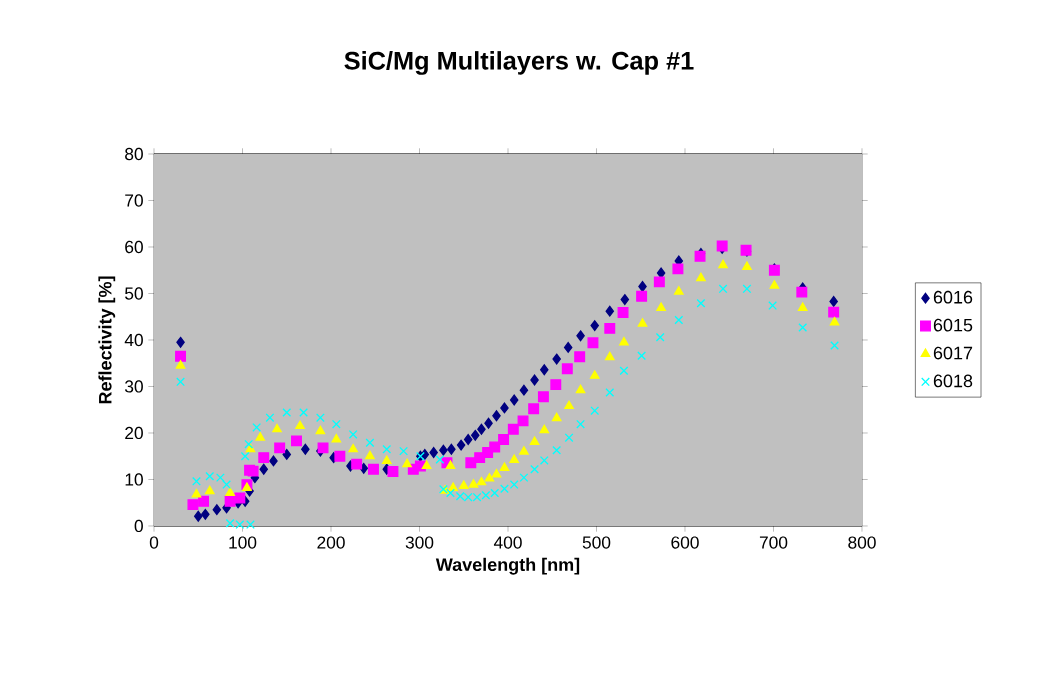 The height and width of the screenshot is (673, 1039). I want to click on y-tick-label: 50, so click(134, 293).